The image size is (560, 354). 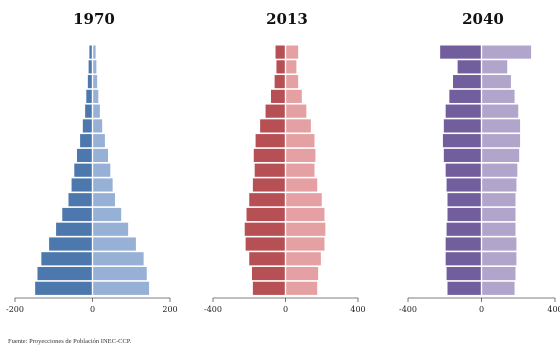 I want to click on x-tick-label-1-1: 0, so click(x=285, y=309).